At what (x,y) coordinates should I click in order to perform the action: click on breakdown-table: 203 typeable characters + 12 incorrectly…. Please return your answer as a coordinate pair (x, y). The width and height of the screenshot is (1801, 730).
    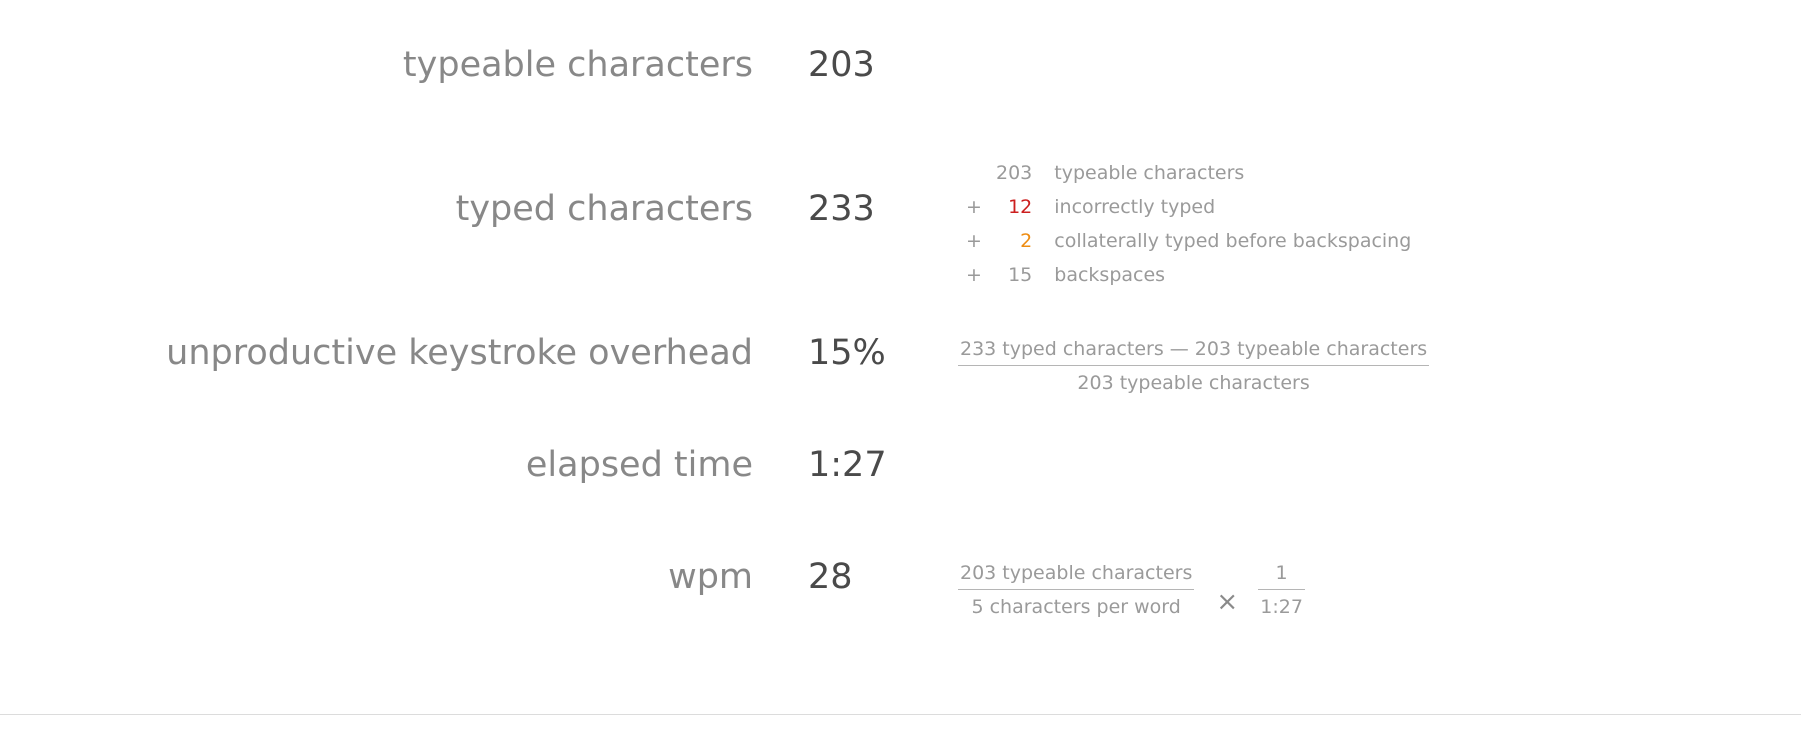
    Looking at the image, I should click on (1184, 224).